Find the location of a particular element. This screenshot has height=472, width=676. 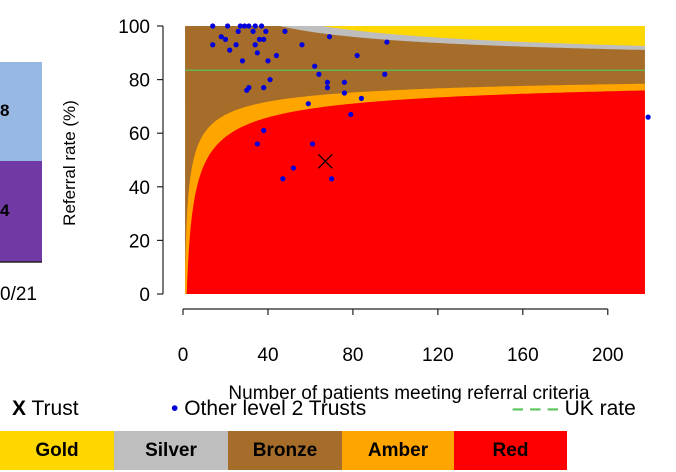

y-axis-title: Referral rate (%) is located at coordinates (69, 163).